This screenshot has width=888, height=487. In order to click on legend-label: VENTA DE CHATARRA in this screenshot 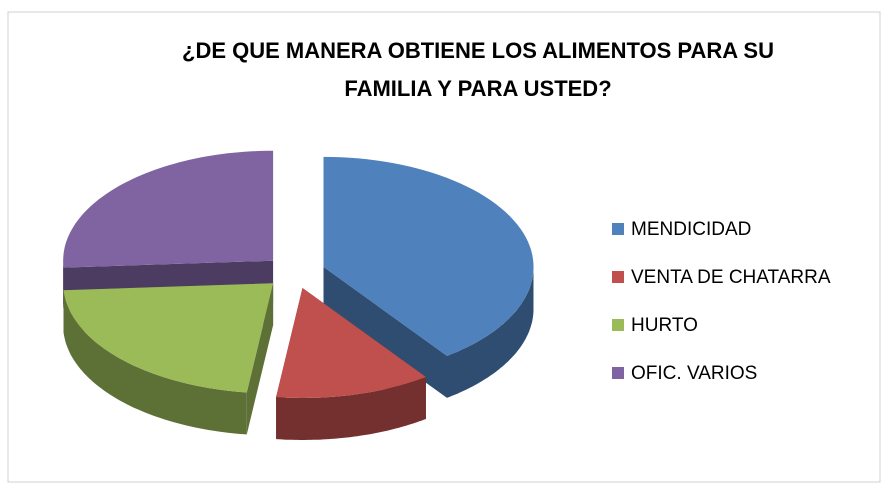, I will do `click(731, 277)`.